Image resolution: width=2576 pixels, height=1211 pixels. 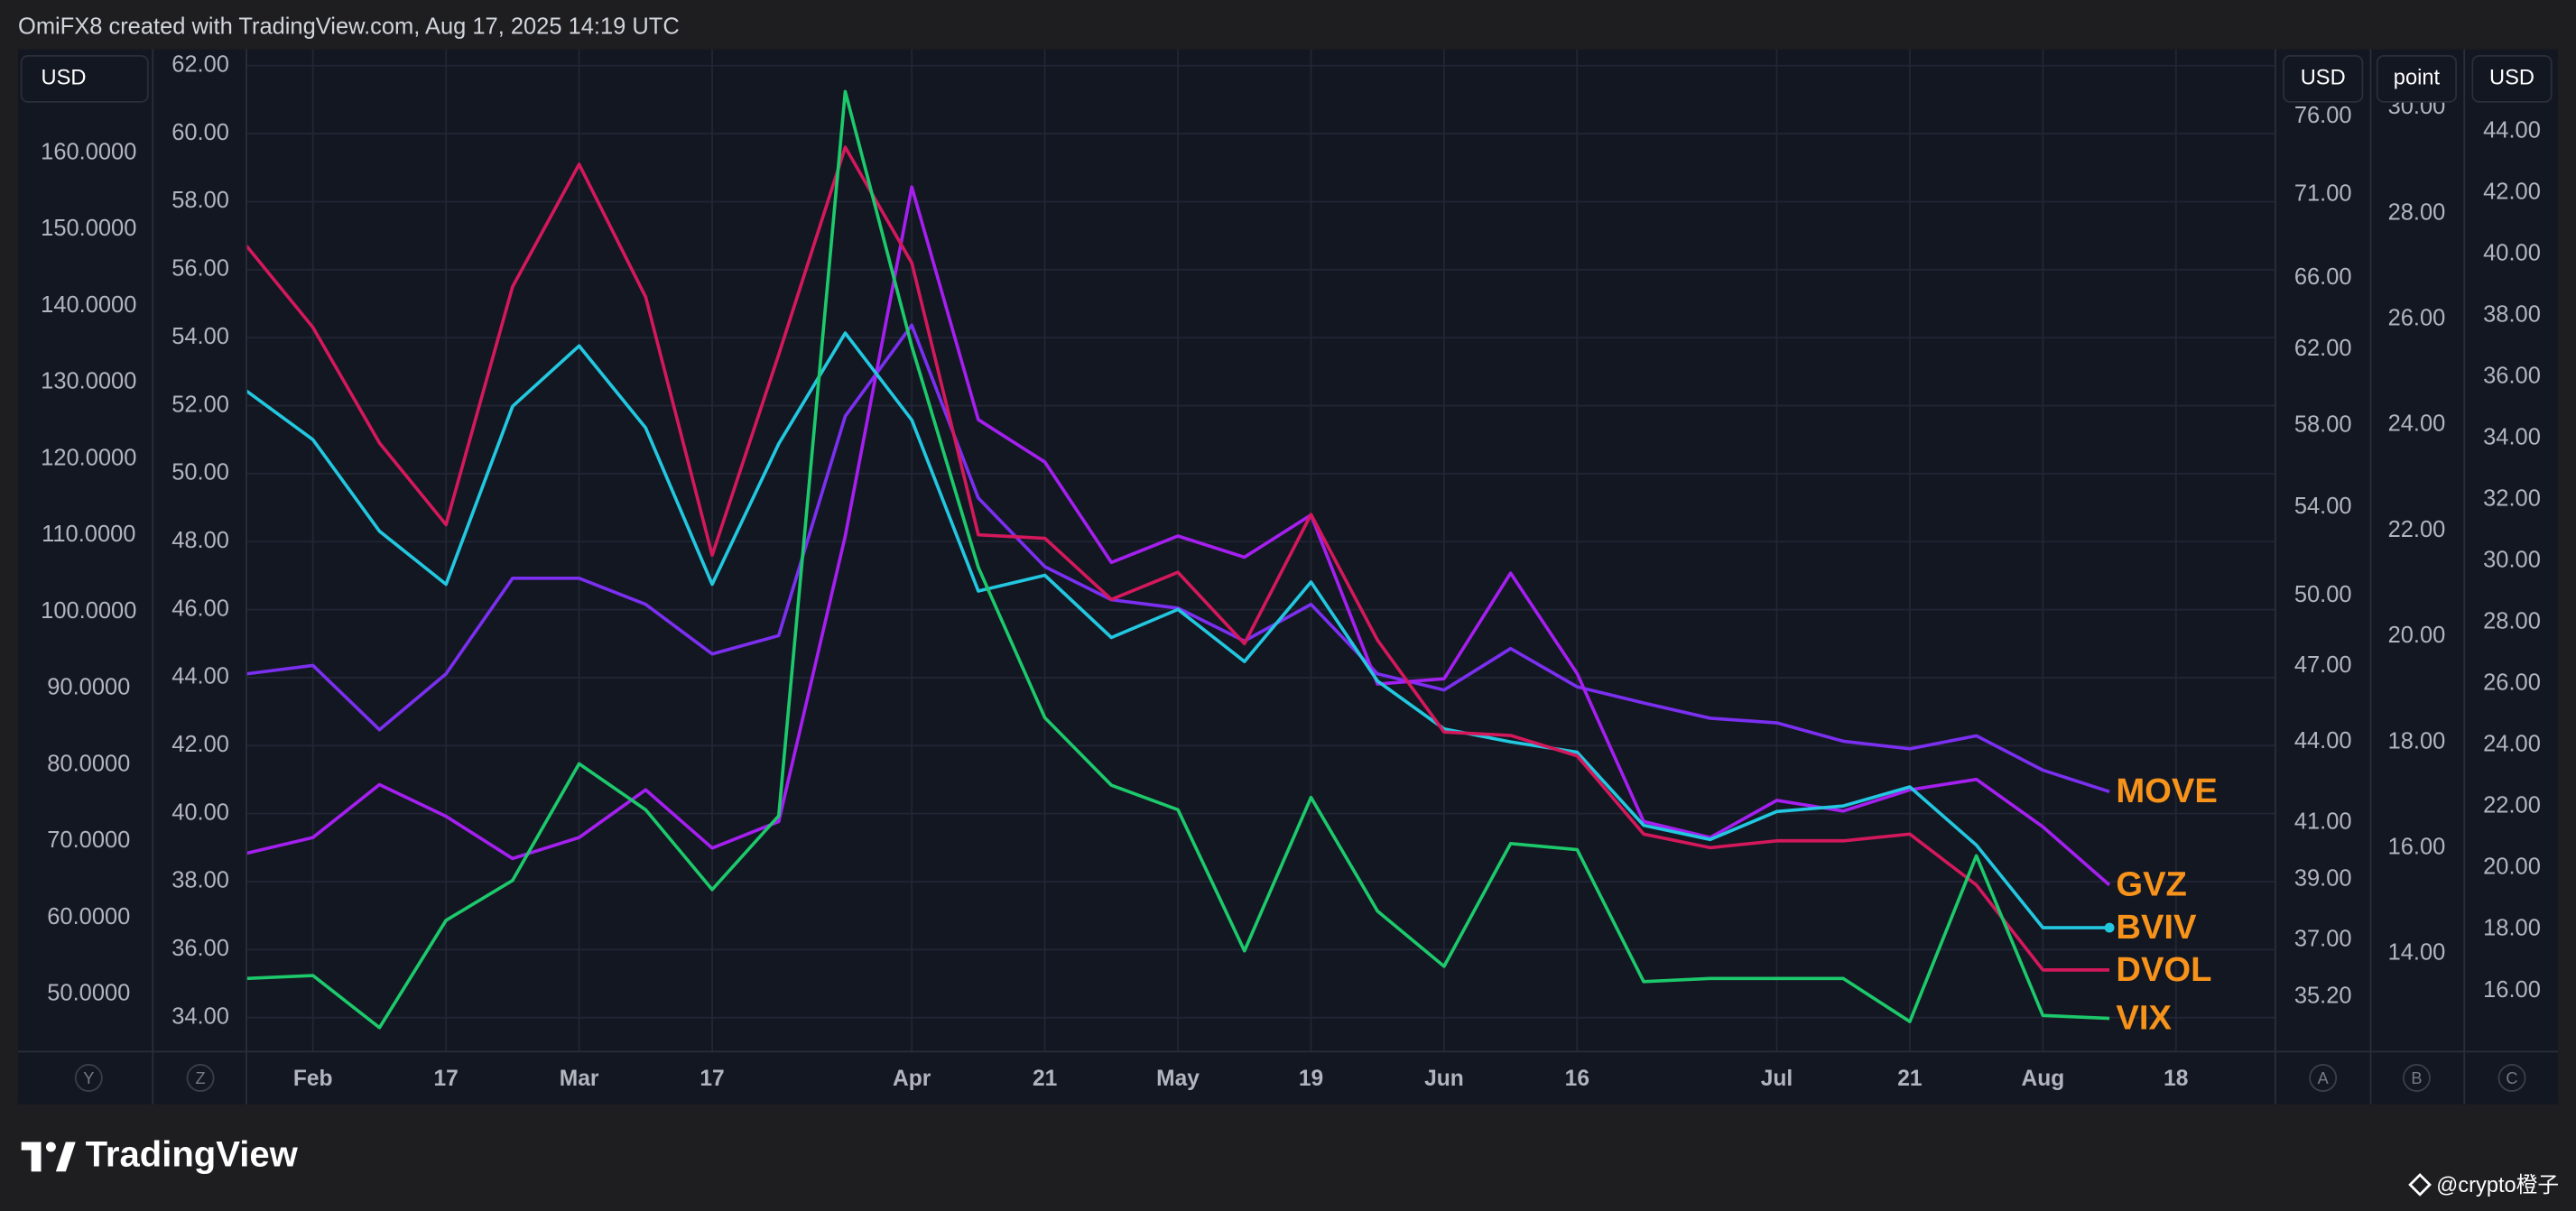 What do you see at coordinates (1777, 1079) in the screenshot?
I see `x-tick-label: Jul` at bounding box center [1777, 1079].